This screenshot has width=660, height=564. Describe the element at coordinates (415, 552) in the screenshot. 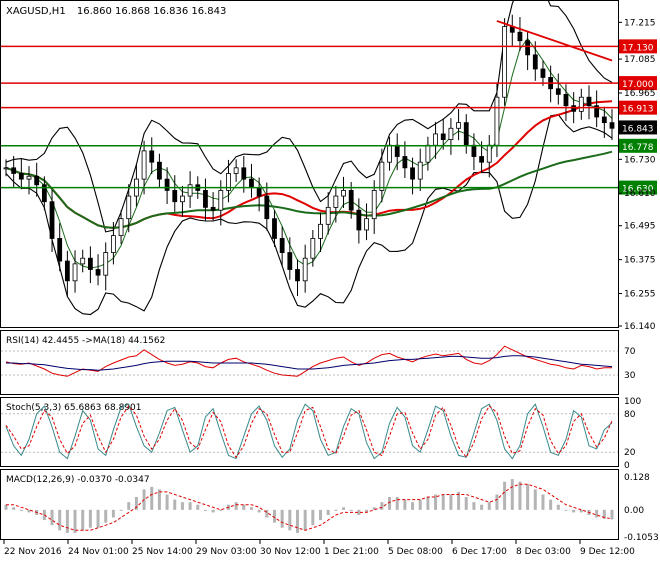

I see `time-tick-label: 5 Dec 08:00` at that location.